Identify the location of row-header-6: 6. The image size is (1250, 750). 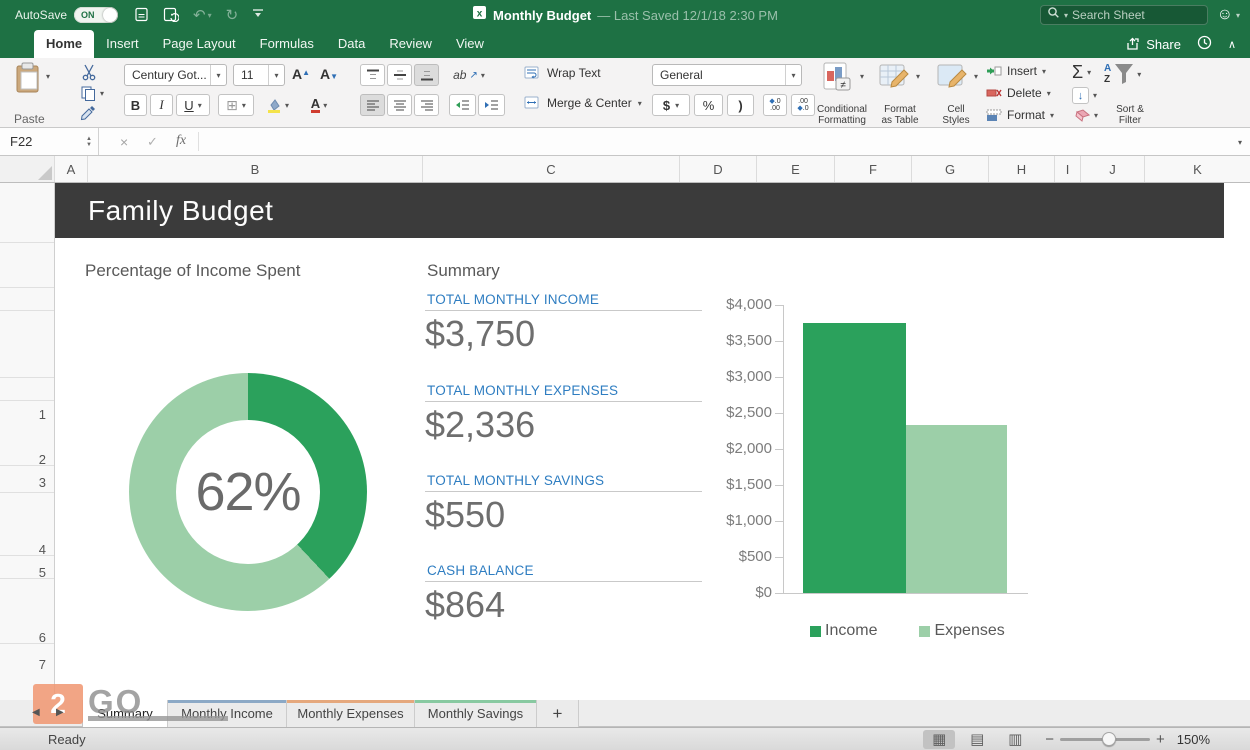
(42, 637).